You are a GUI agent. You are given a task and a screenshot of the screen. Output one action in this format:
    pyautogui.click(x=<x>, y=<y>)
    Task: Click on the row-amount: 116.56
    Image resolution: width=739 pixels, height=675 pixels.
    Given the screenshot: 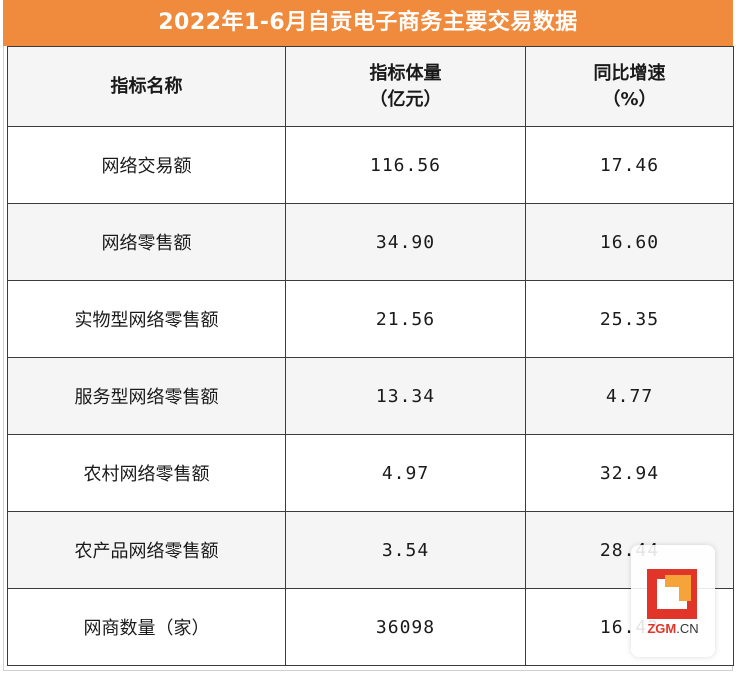 What is the action you would take?
    pyautogui.click(x=405, y=165)
    